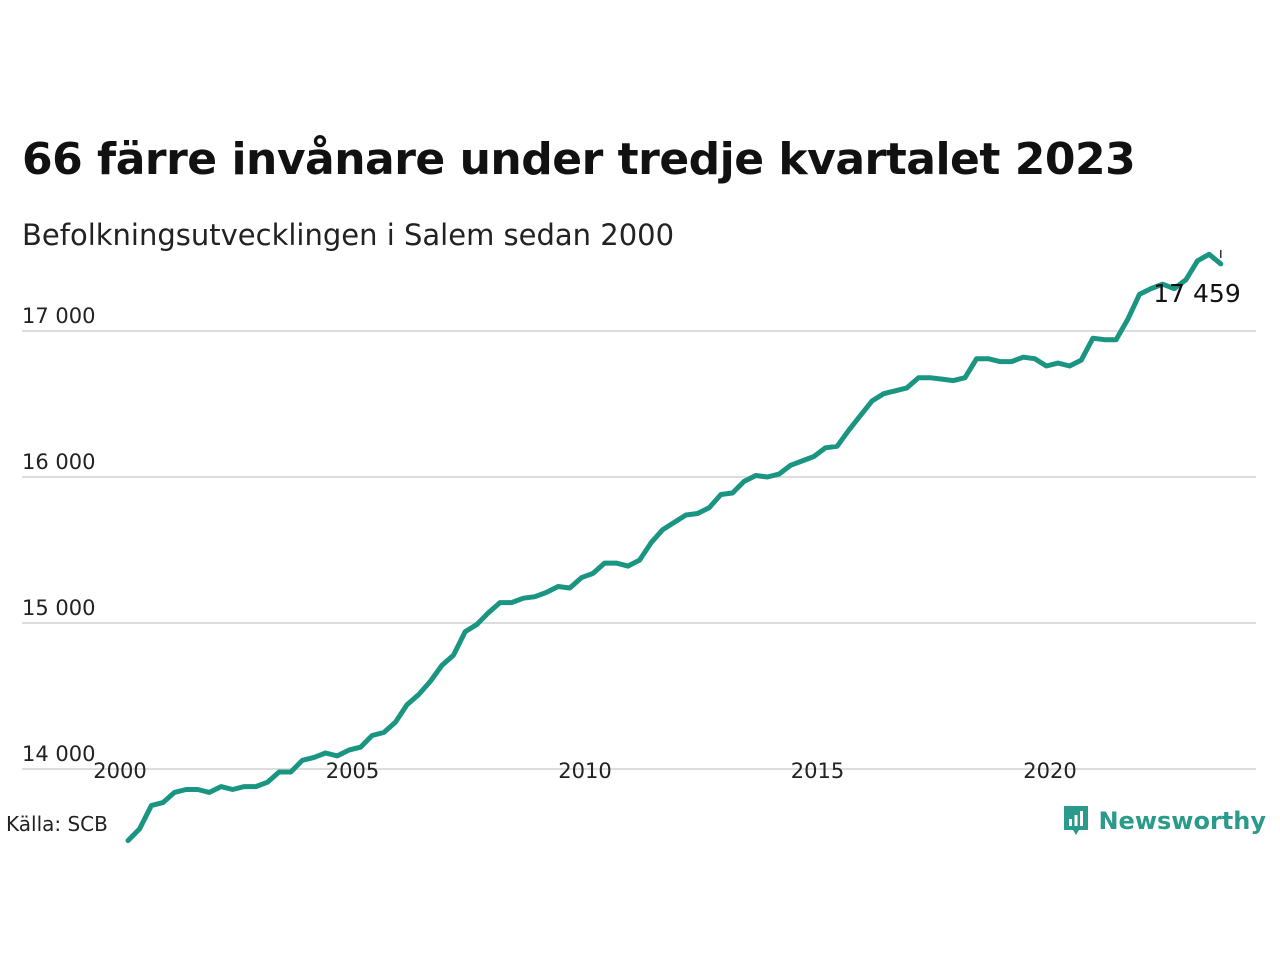  I want to click on x-tick-label: 2005, so click(352, 771).